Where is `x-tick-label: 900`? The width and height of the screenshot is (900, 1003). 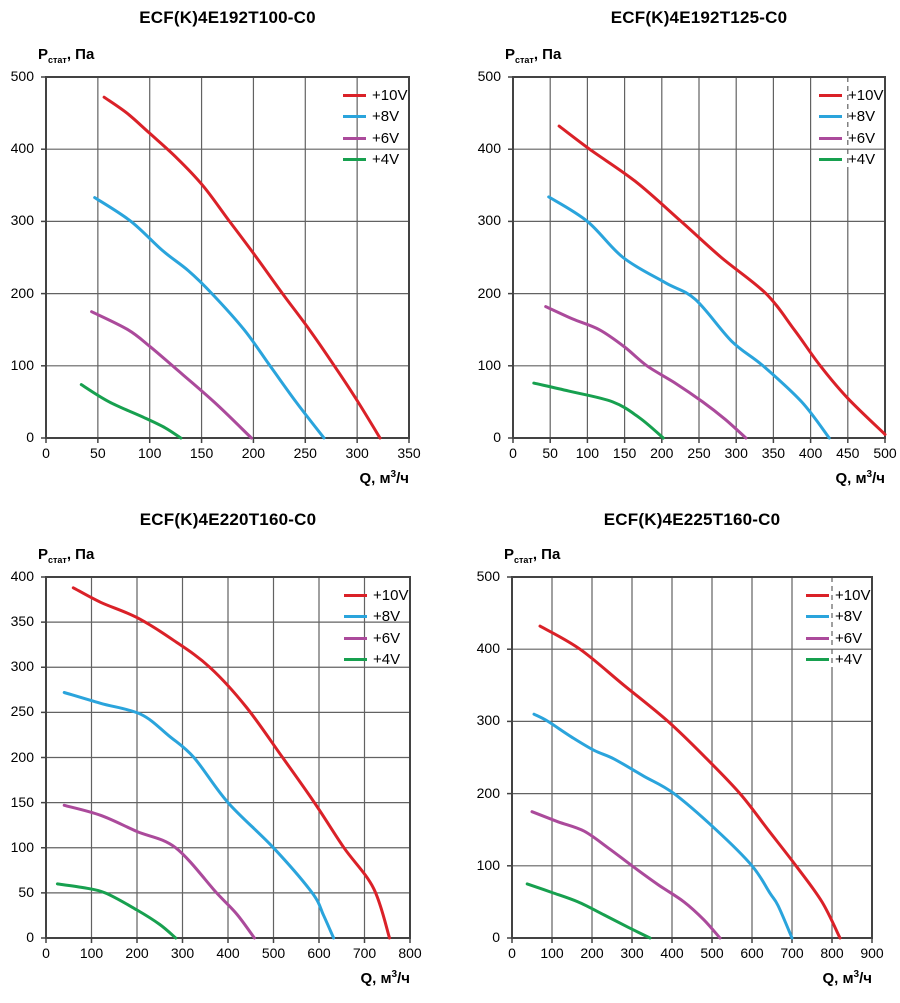 x-tick-label: 900 is located at coordinates (872, 953).